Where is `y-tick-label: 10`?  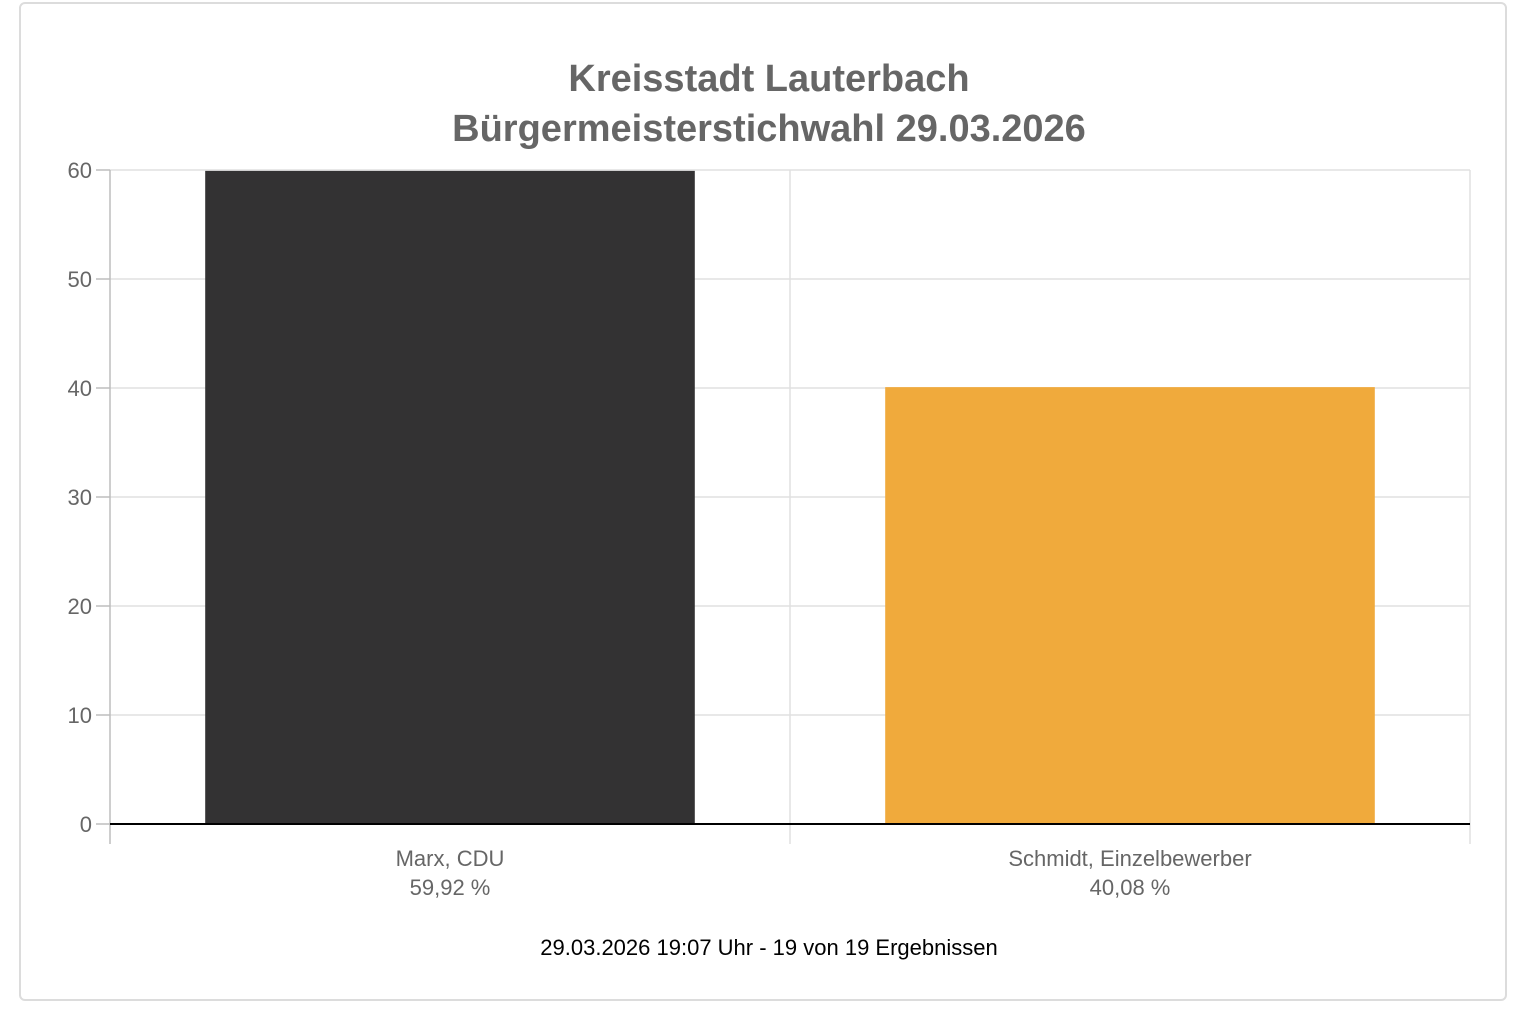
y-tick-label: 10 is located at coordinates (80, 715).